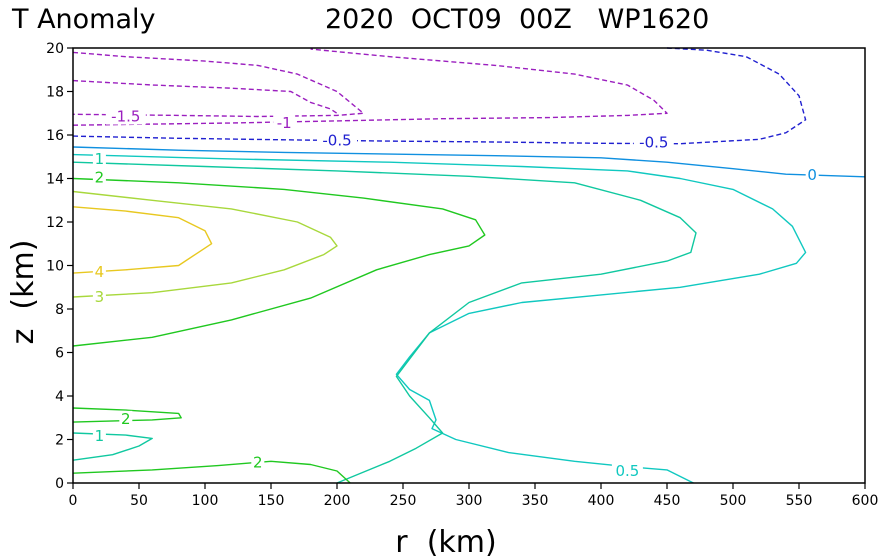 The height and width of the screenshot is (559, 879). What do you see at coordinates (535, 501) in the screenshot?
I see `x-tick-label: 350` at bounding box center [535, 501].